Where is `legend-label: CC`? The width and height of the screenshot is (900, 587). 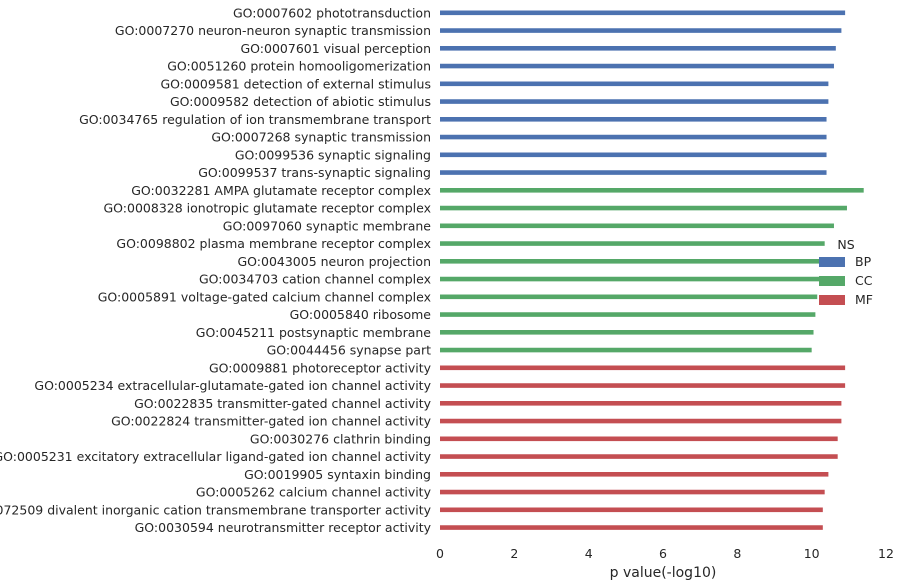 legend-label: CC is located at coordinates (864, 280).